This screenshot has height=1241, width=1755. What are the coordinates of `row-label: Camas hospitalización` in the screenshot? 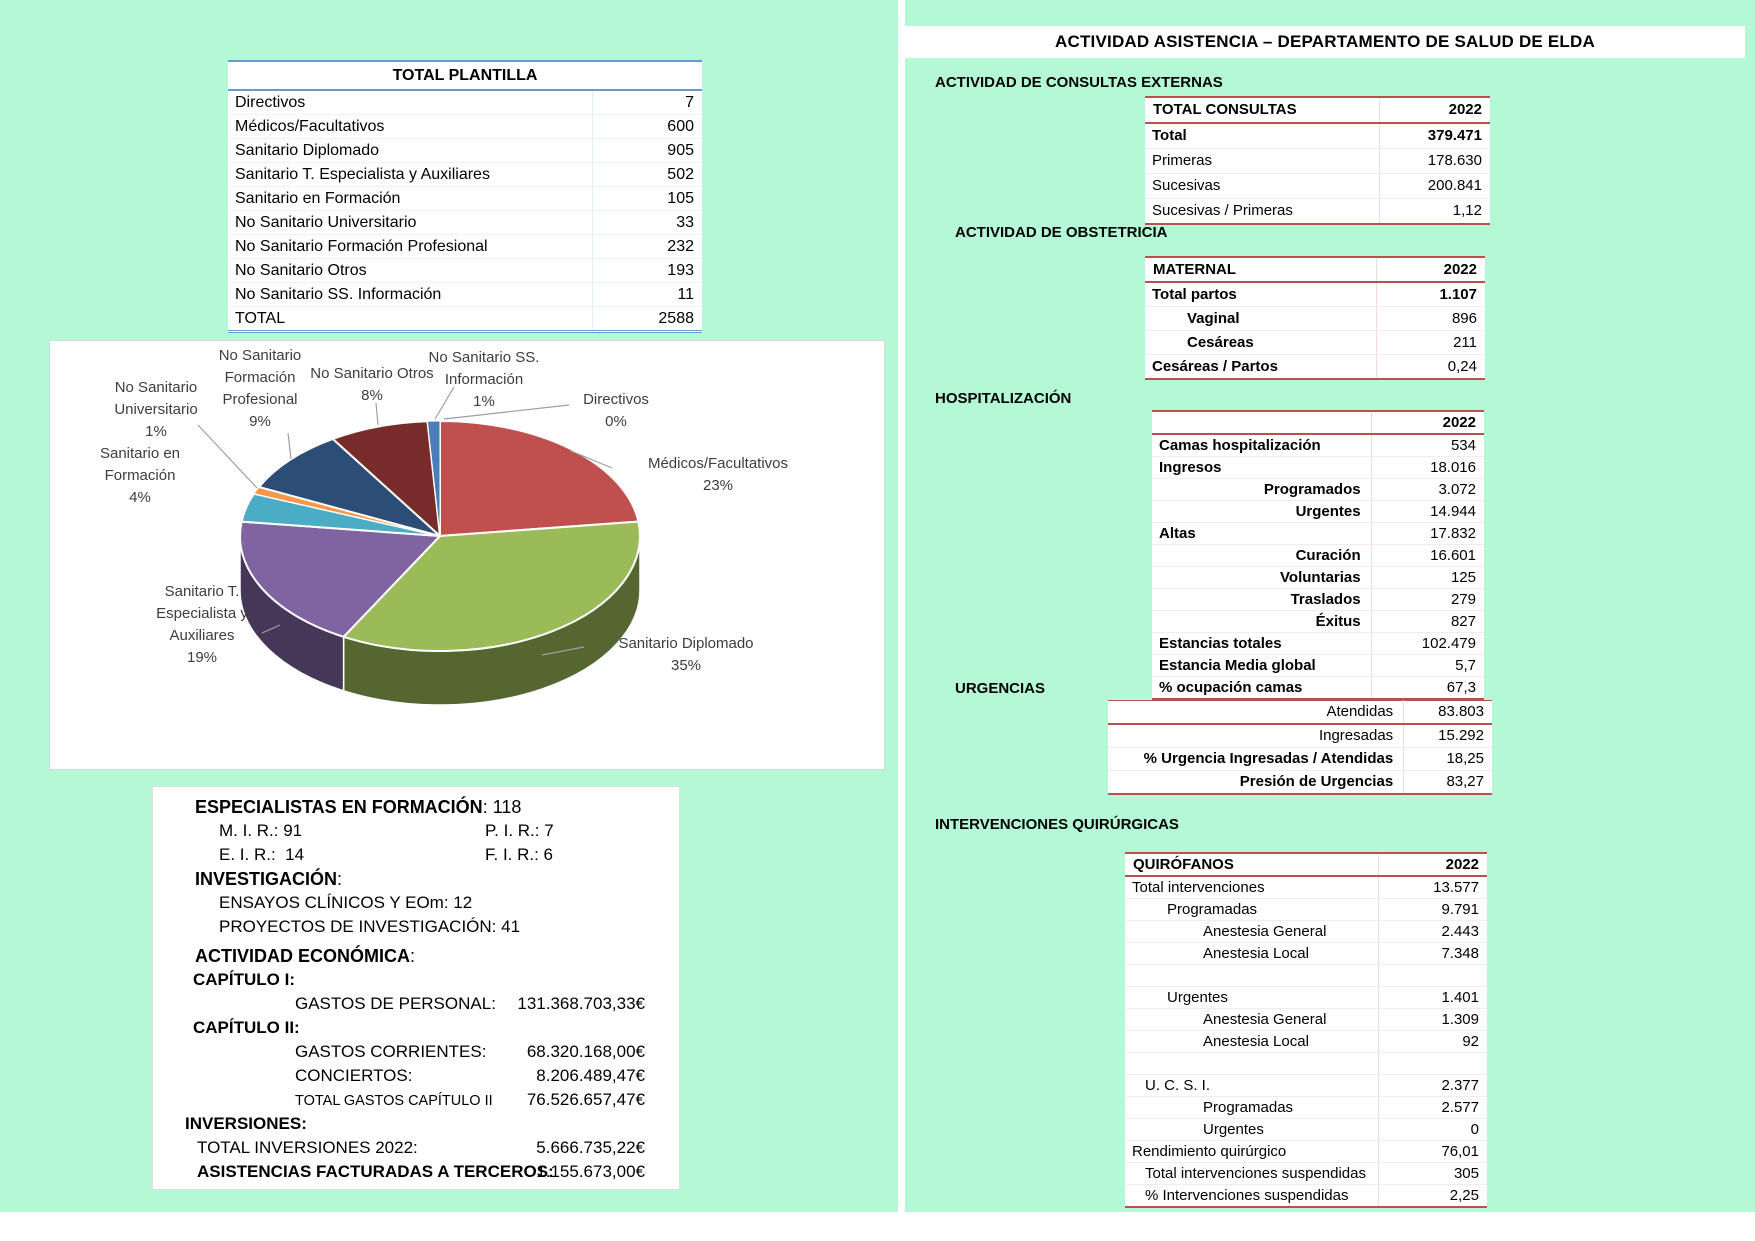 It's located at (1262, 445).